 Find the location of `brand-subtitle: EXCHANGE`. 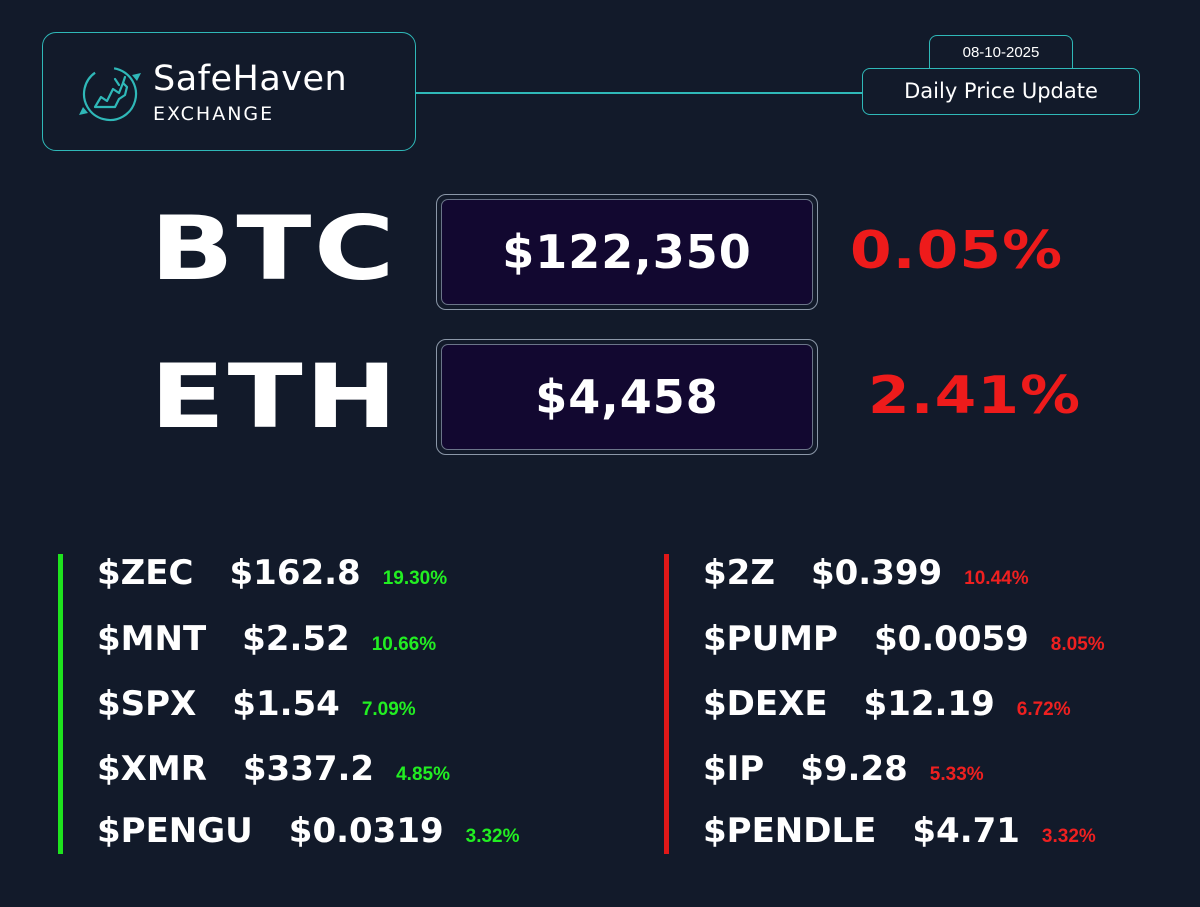

brand-subtitle: EXCHANGE is located at coordinates (214, 114).